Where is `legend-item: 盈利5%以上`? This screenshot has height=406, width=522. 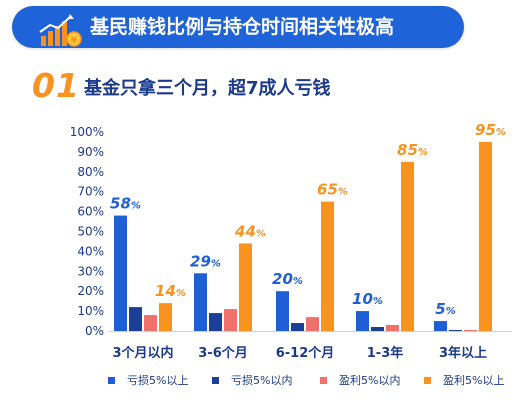 legend-item: 盈利5%以上 is located at coordinates (464, 381).